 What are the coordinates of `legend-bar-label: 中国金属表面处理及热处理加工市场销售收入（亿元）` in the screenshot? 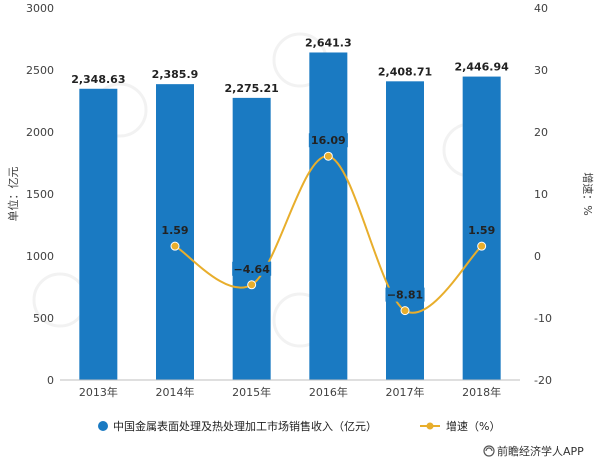 It's located at (245, 426).